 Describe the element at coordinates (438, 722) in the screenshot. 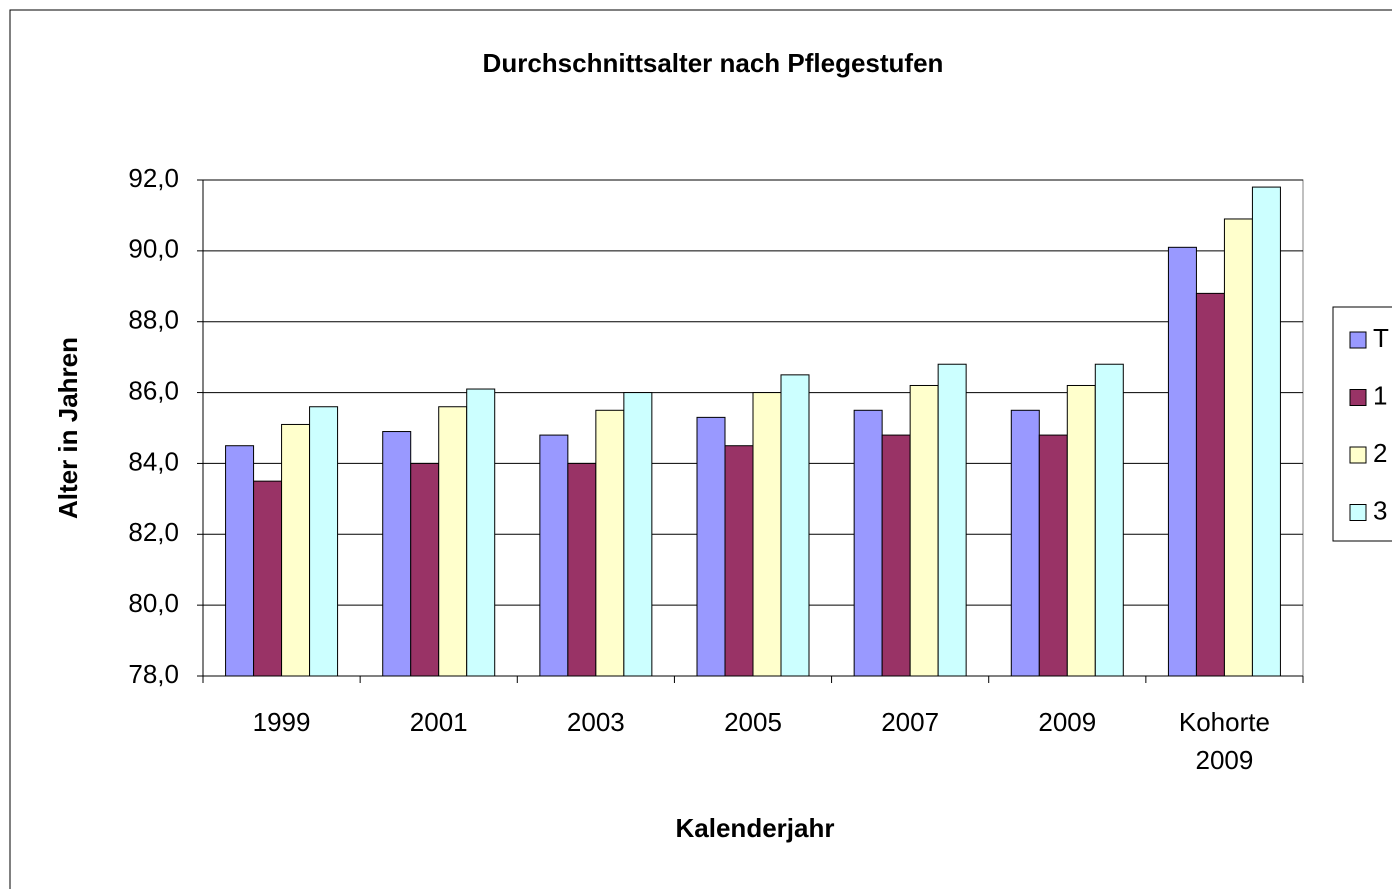

I see `x-tick-label: 2001` at that location.